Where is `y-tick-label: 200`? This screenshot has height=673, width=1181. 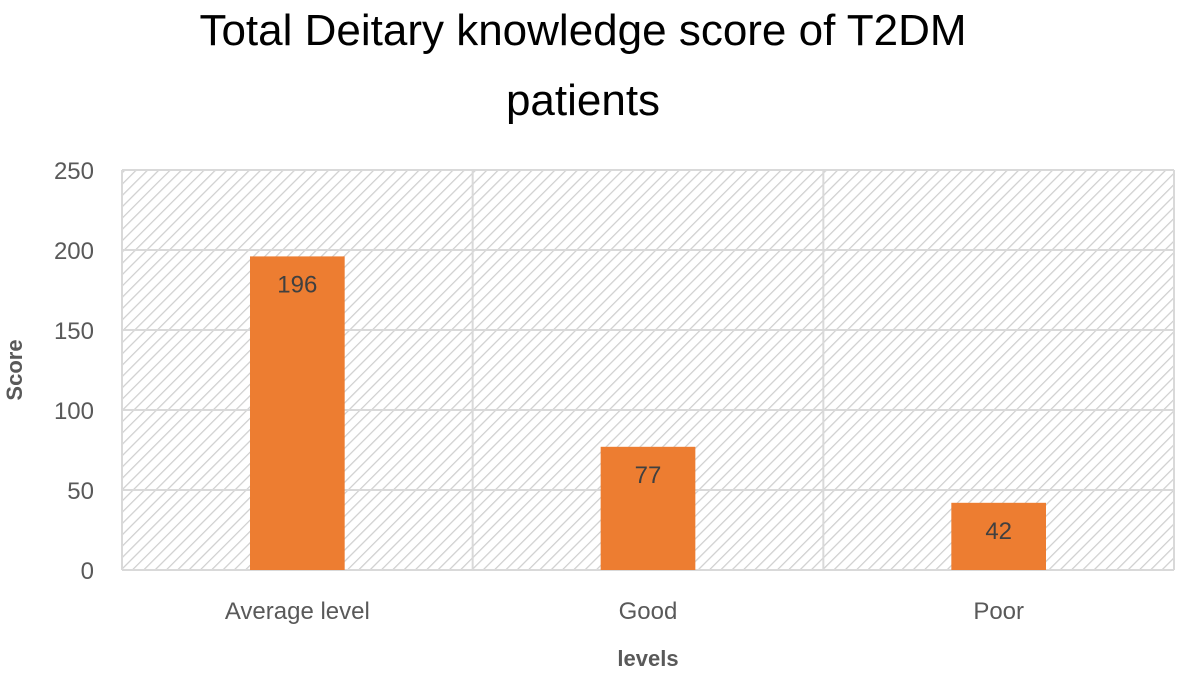 y-tick-label: 200 is located at coordinates (74, 251).